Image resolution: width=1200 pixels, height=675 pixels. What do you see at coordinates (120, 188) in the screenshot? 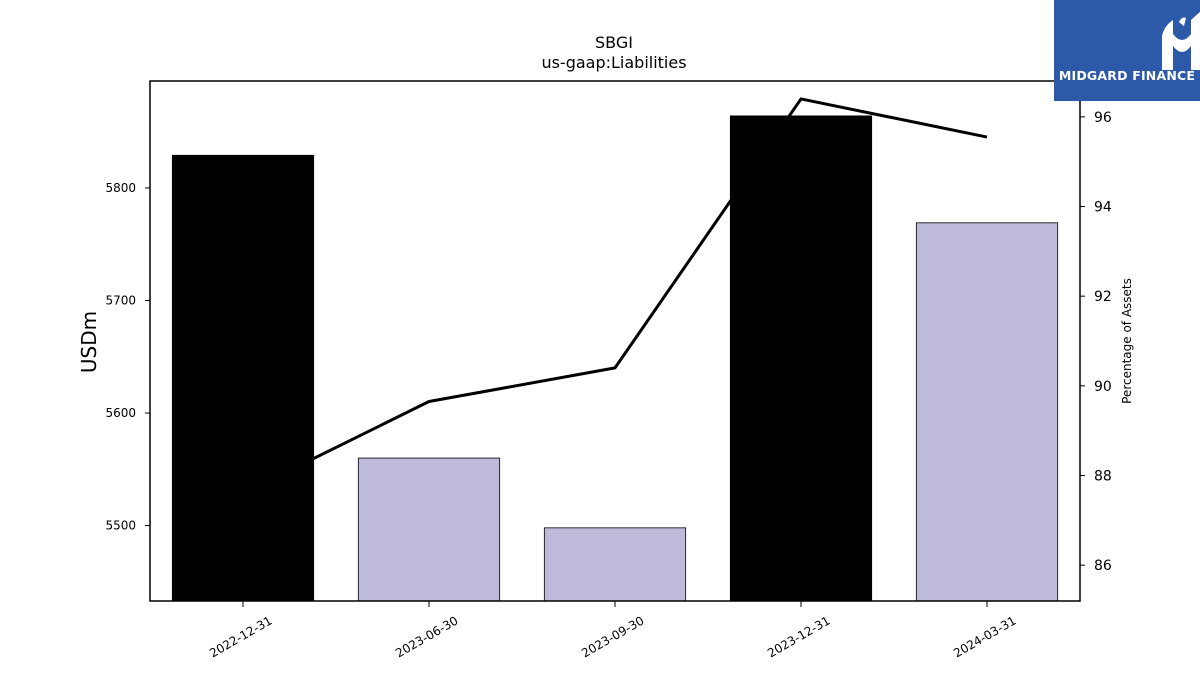
I see `y-tick-label: 5800` at bounding box center [120, 188].